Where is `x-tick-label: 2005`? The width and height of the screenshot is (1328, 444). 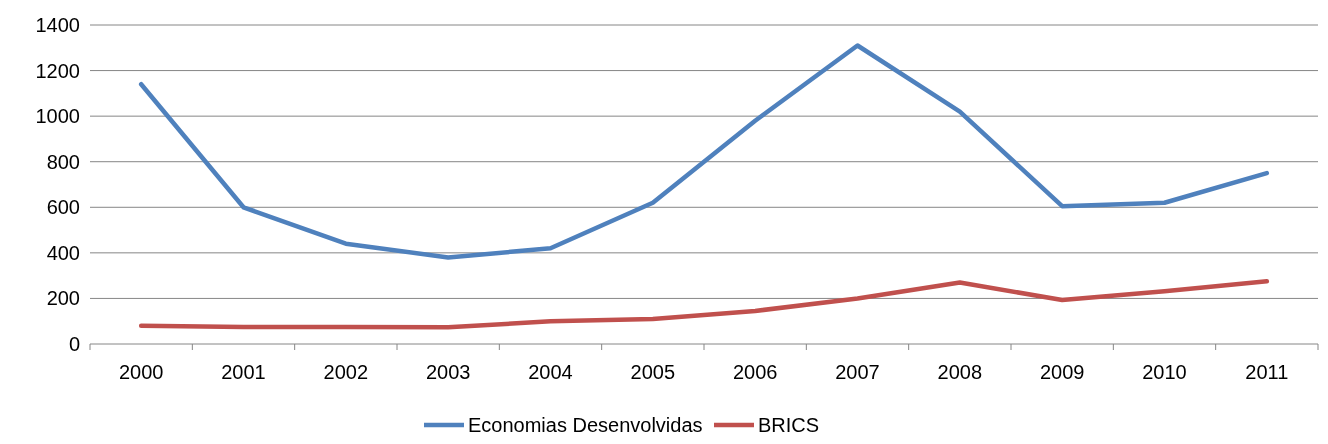
x-tick-label: 2005 is located at coordinates (653, 372).